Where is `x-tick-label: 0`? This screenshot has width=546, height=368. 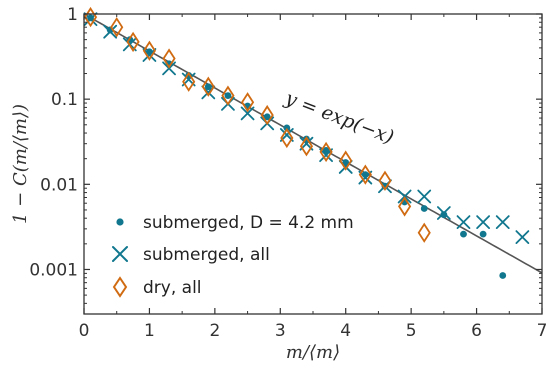
x-tick-label: 0 is located at coordinates (84, 331).